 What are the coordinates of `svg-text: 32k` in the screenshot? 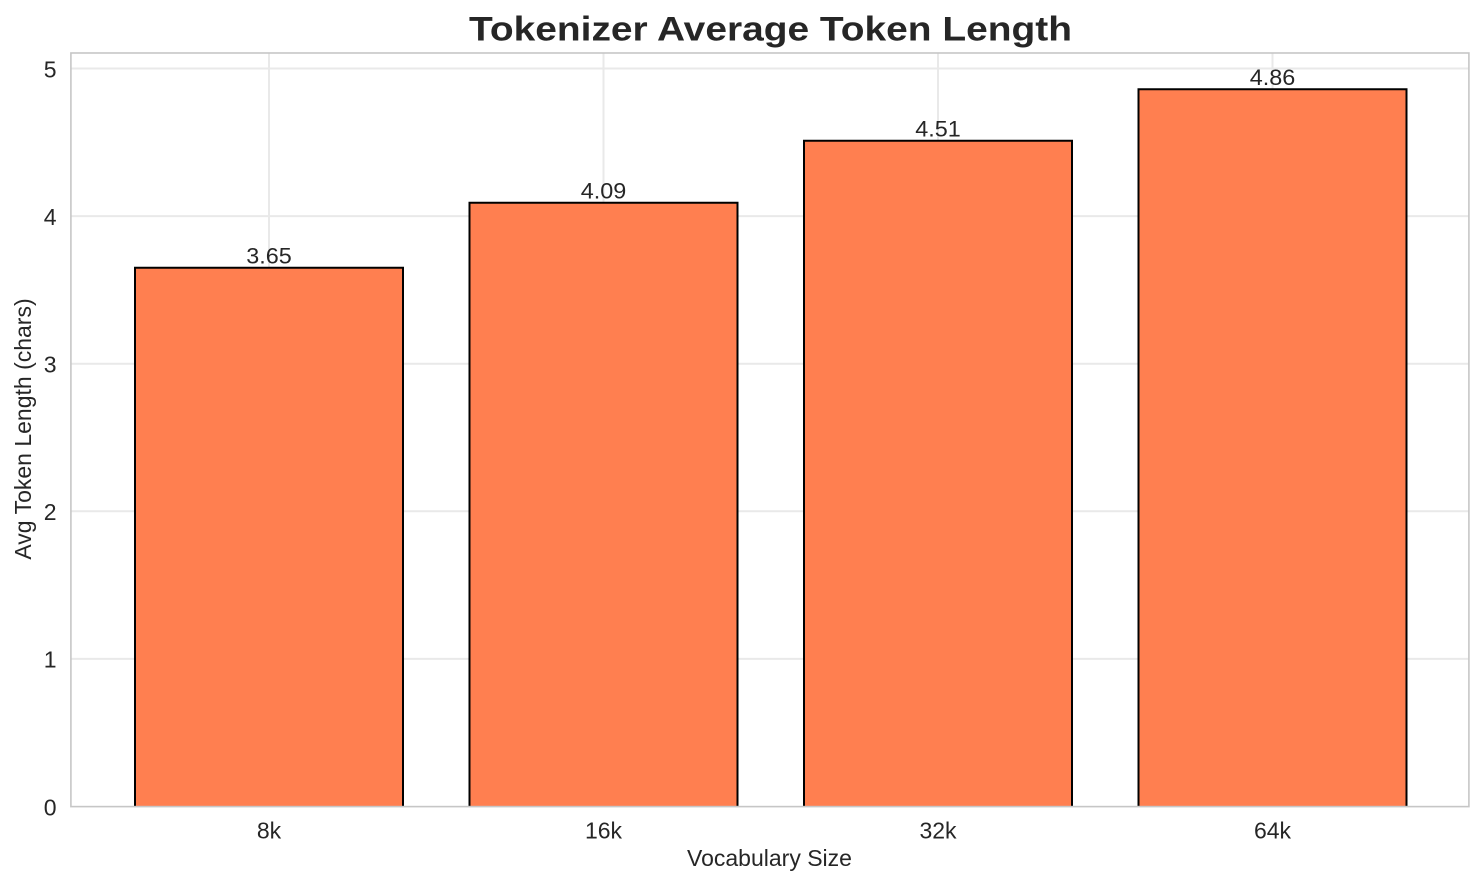 It's located at (938, 830).